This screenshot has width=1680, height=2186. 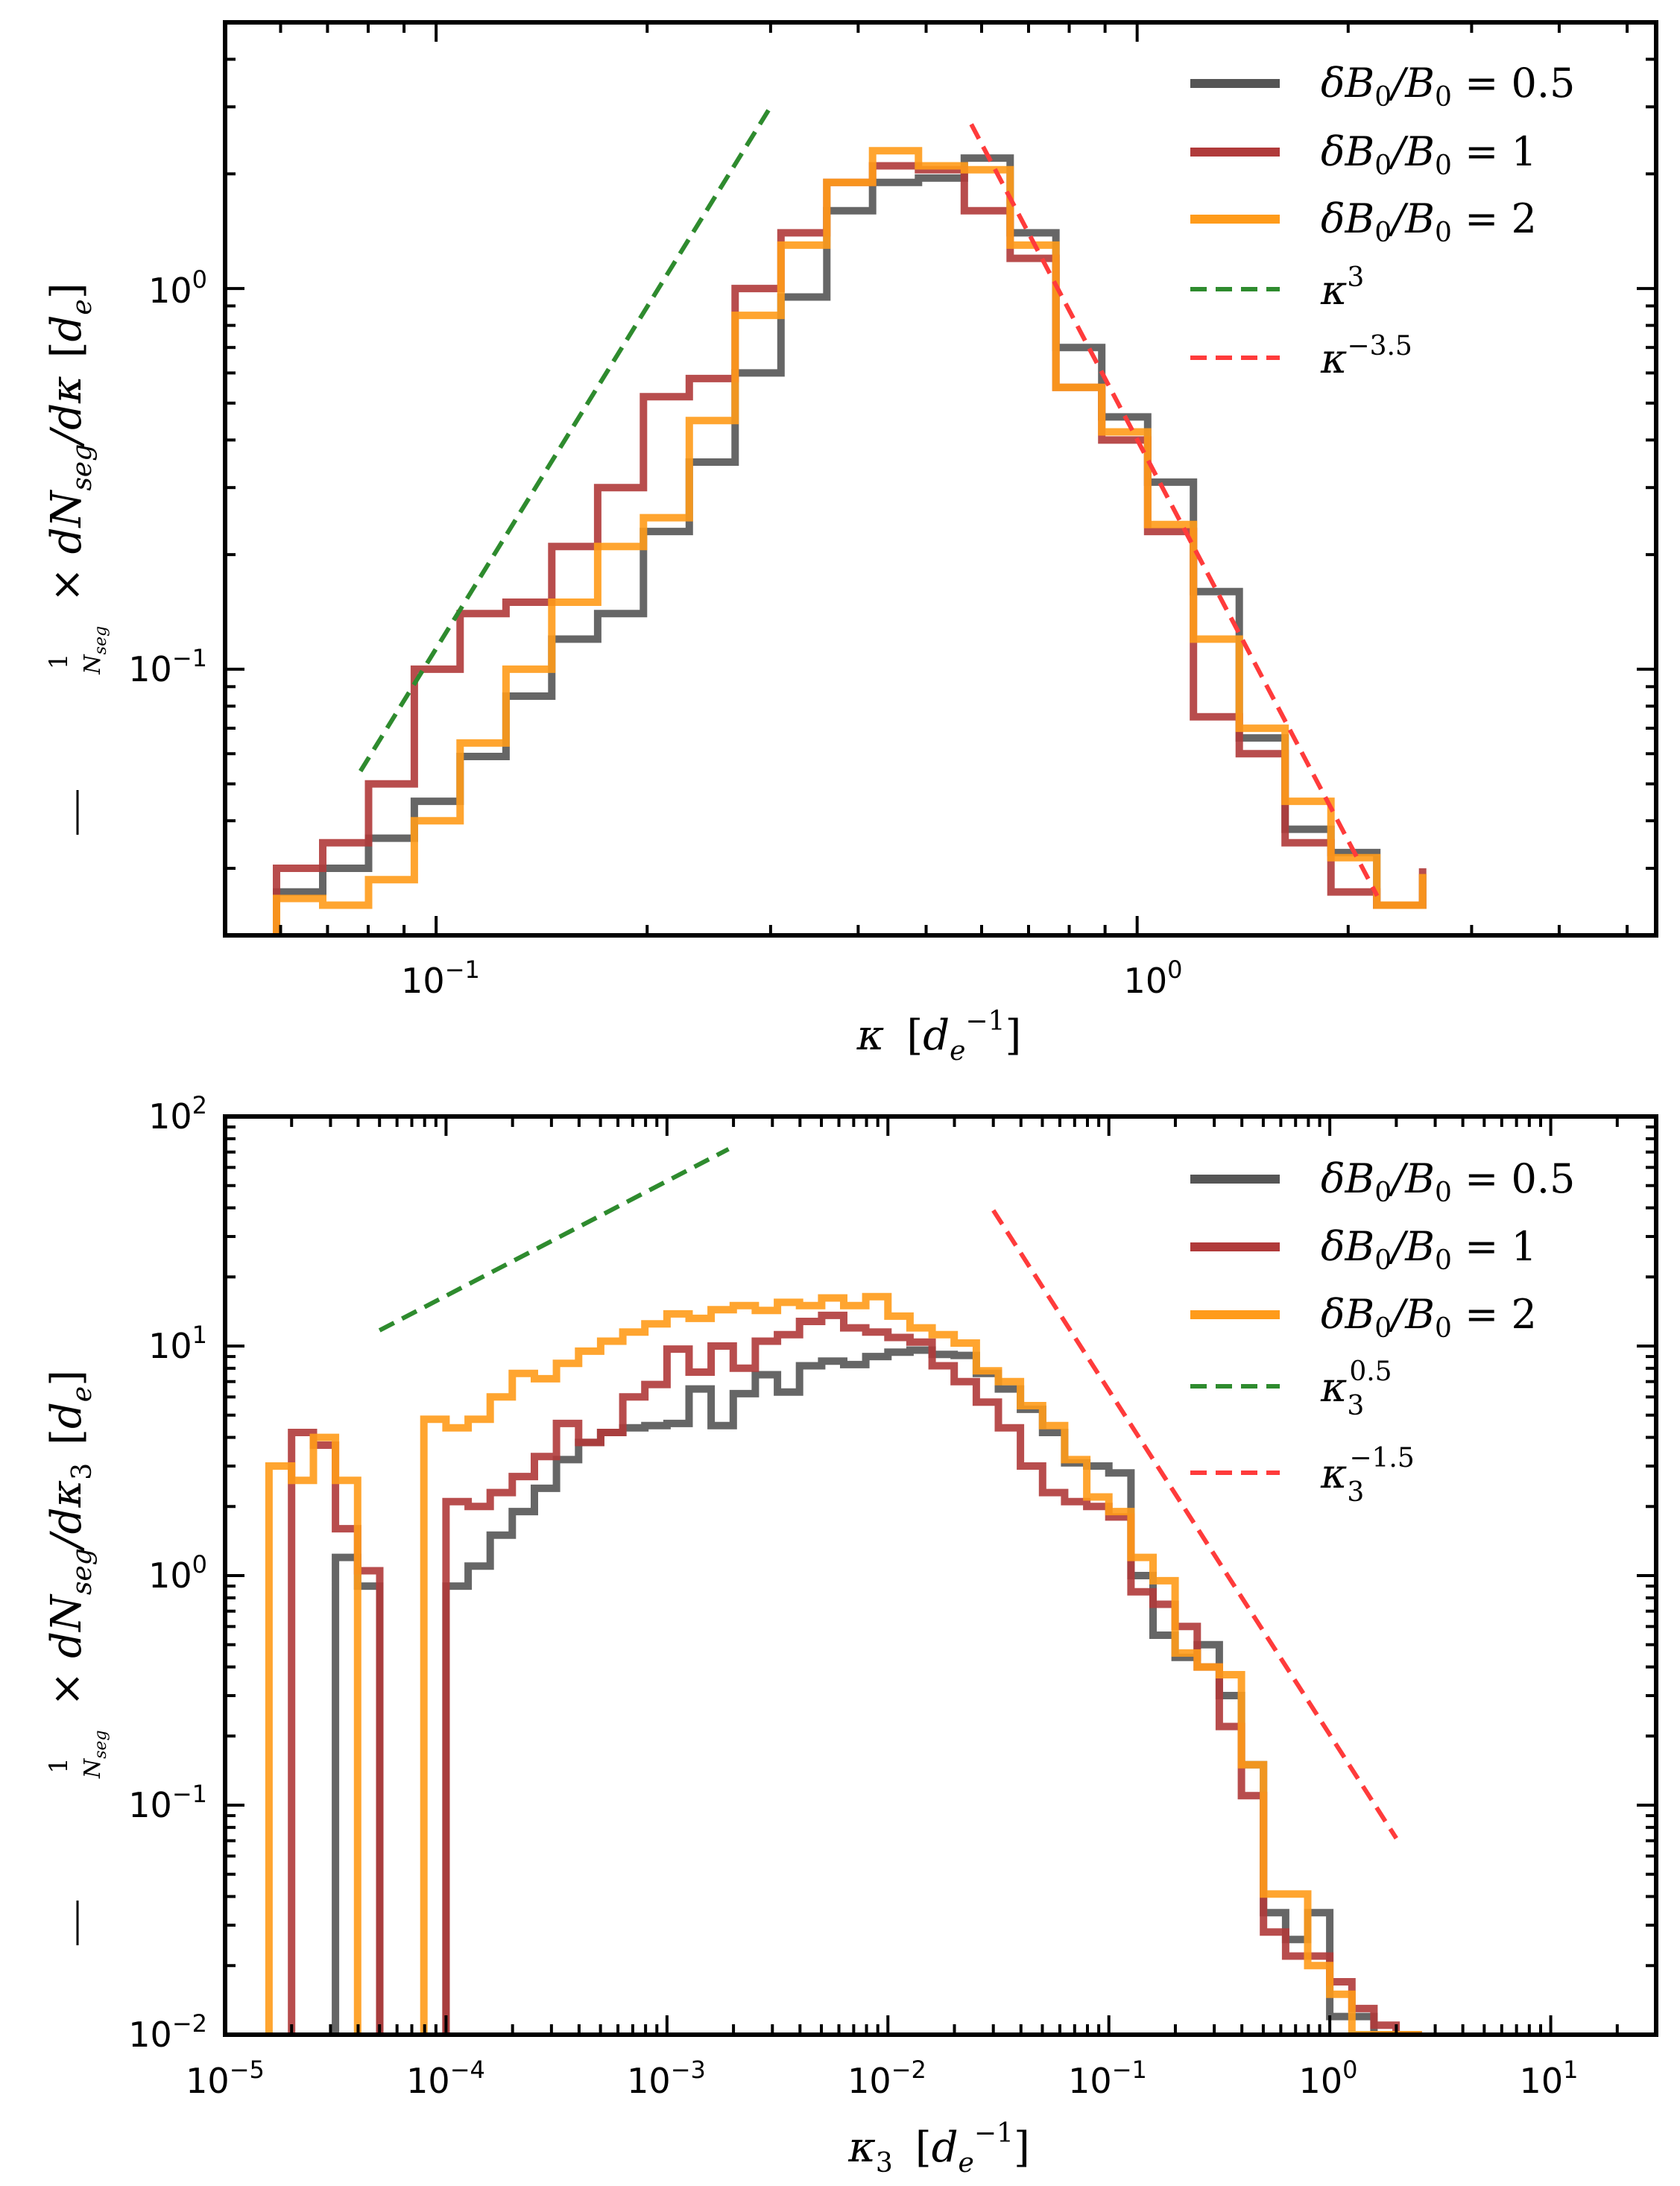 What do you see at coordinates (1549, 2078) in the screenshot?
I see `bottom-xtick-label: 10¹` at bounding box center [1549, 2078].